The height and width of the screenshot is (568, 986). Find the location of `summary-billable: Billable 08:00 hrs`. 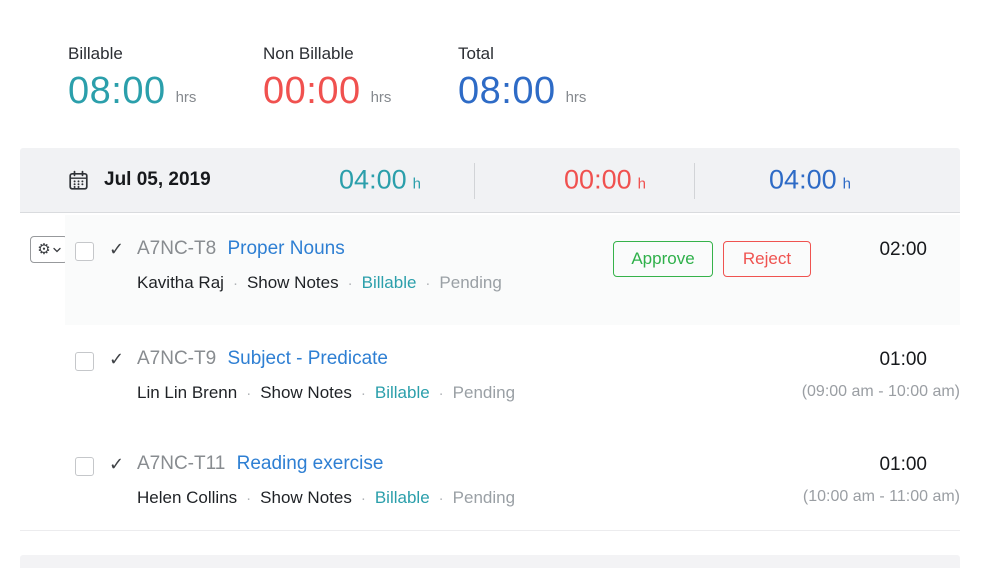

summary-billable: Billable 08:00 hrs is located at coordinates (132, 77).